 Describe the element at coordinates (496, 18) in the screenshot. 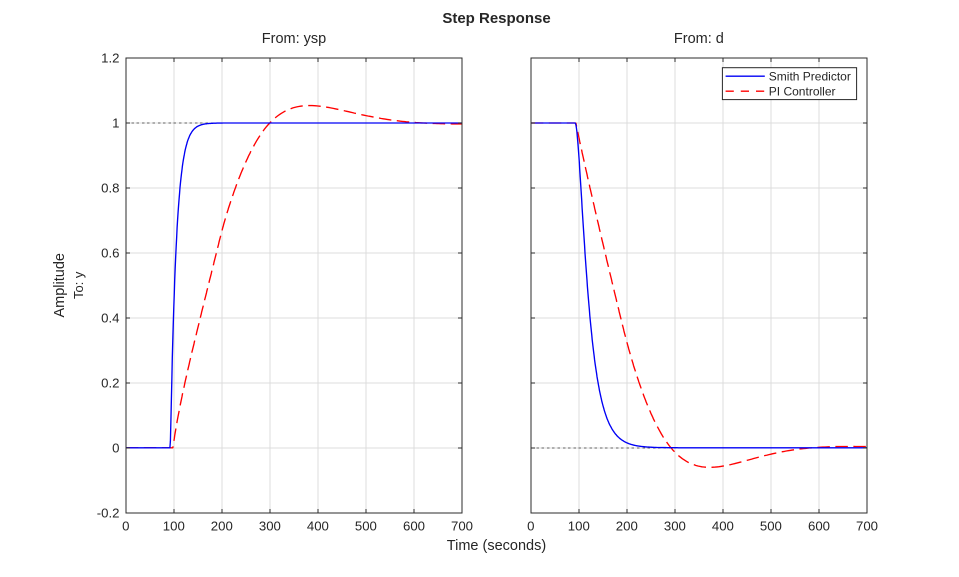

I see `svg-text: Step Response` at that location.